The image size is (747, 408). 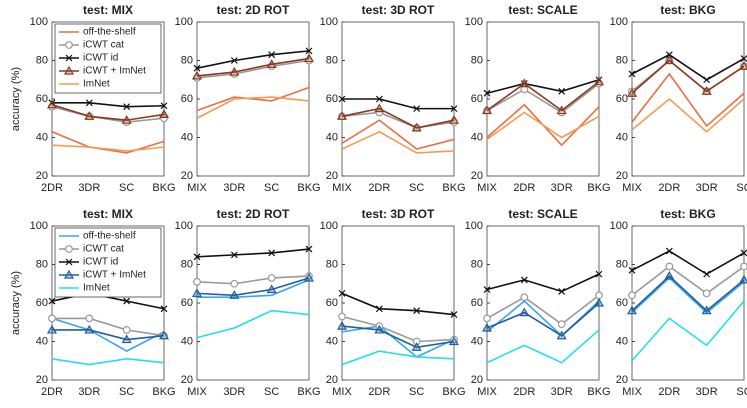 I want to click on legend-marker, so click(x=69, y=58).